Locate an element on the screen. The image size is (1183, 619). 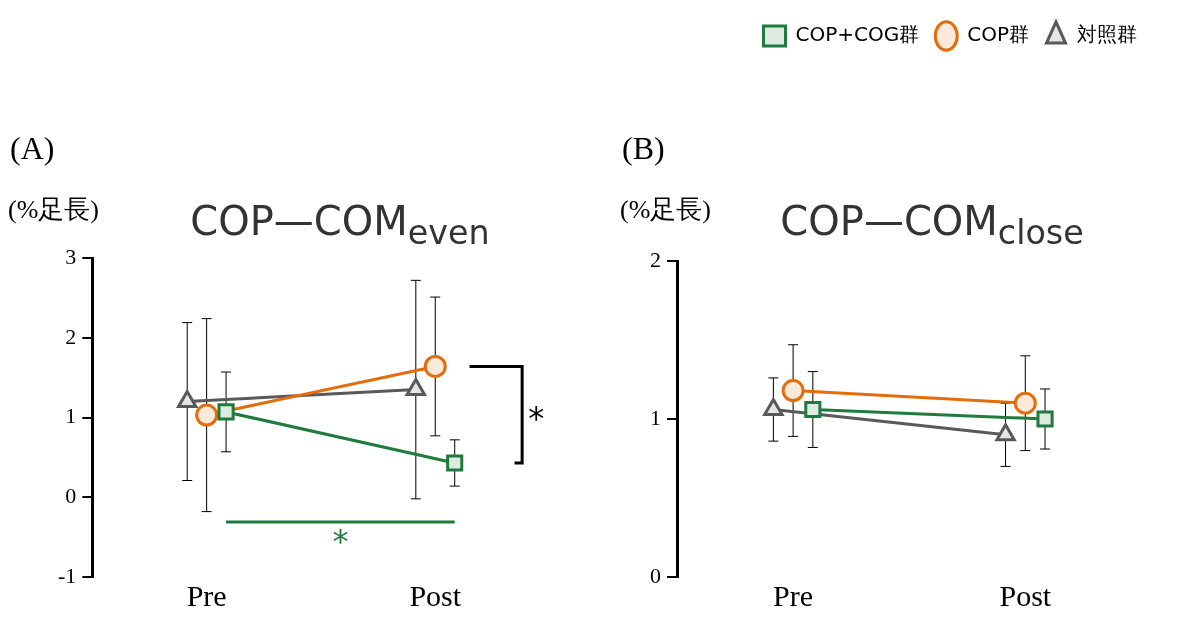
chart-title: COP—COM$_{even}$ is located at coordinates (340, 225).